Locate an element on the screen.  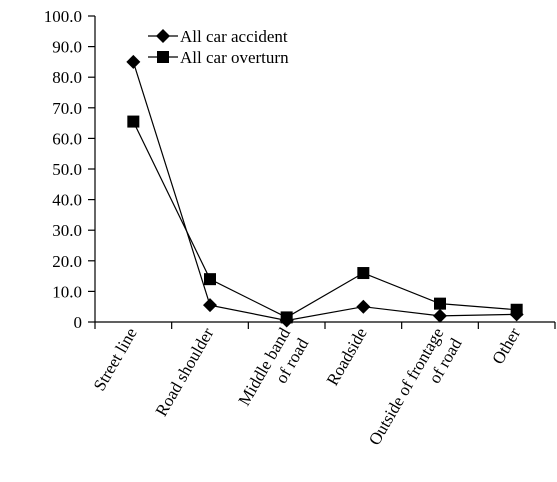
y-tick-label: 100.0 is located at coordinates (63, 16).